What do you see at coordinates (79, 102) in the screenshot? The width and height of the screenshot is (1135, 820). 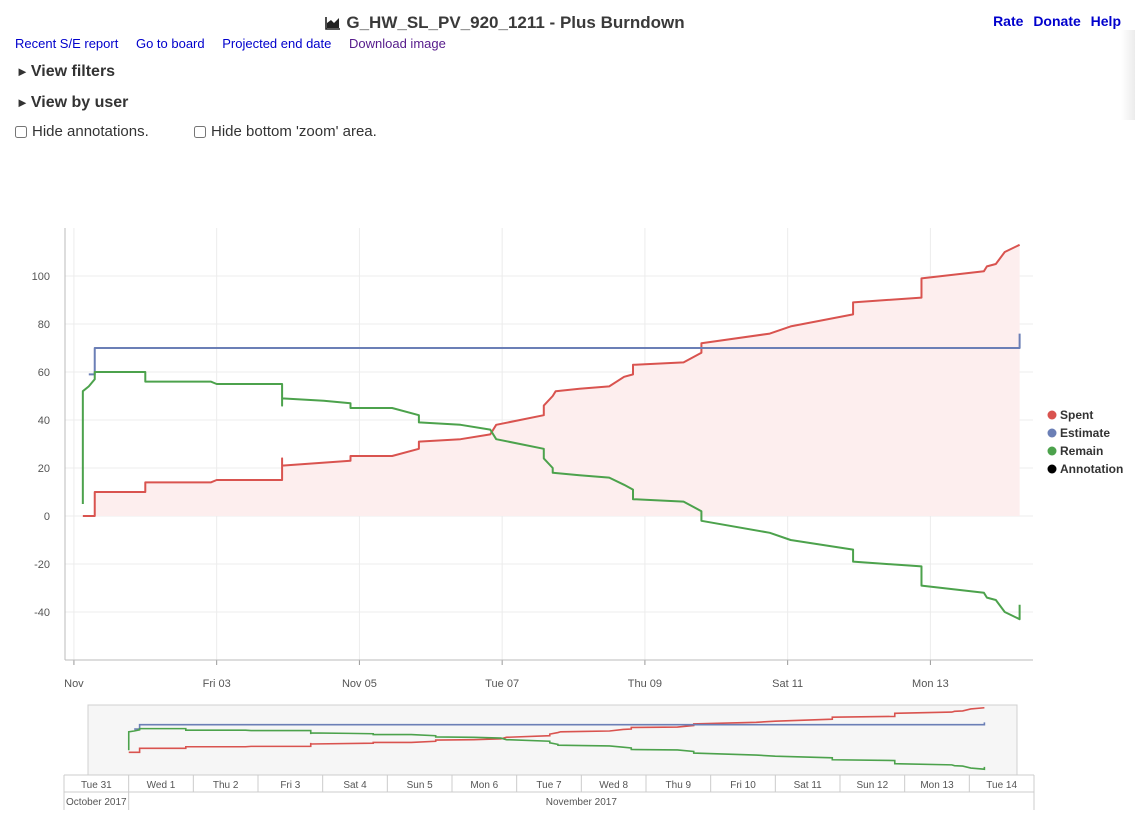 I see `view-by-user-label: View by user` at bounding box center [79, 102].